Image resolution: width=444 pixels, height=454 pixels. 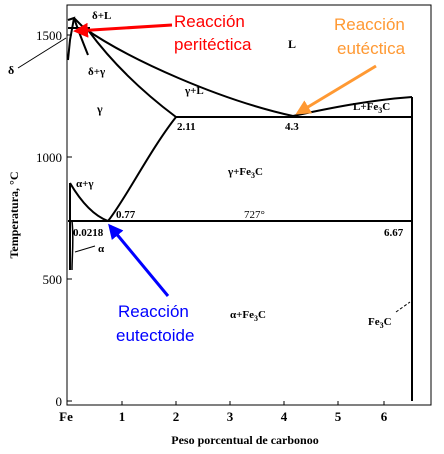 I want to click on x-tick-label: 2, so click(x=176, y=416).